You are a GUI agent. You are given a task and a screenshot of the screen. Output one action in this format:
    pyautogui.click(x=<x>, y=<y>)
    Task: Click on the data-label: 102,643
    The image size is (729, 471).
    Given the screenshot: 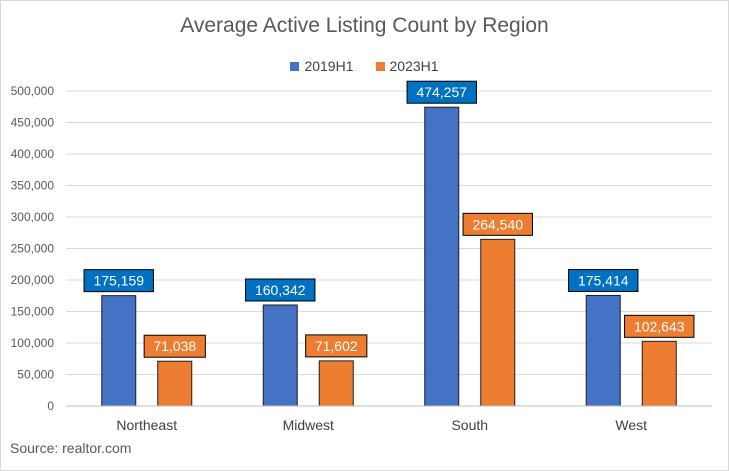 What is the action you would take?
    pyautogui.click(x=659, y=326)
    